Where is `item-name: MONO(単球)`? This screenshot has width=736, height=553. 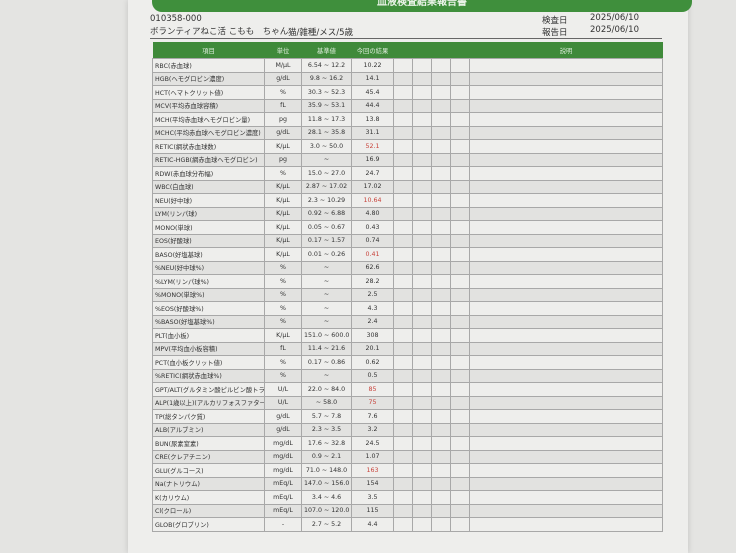
item-name: MONO(単球) is located at coordinates (208, 227).